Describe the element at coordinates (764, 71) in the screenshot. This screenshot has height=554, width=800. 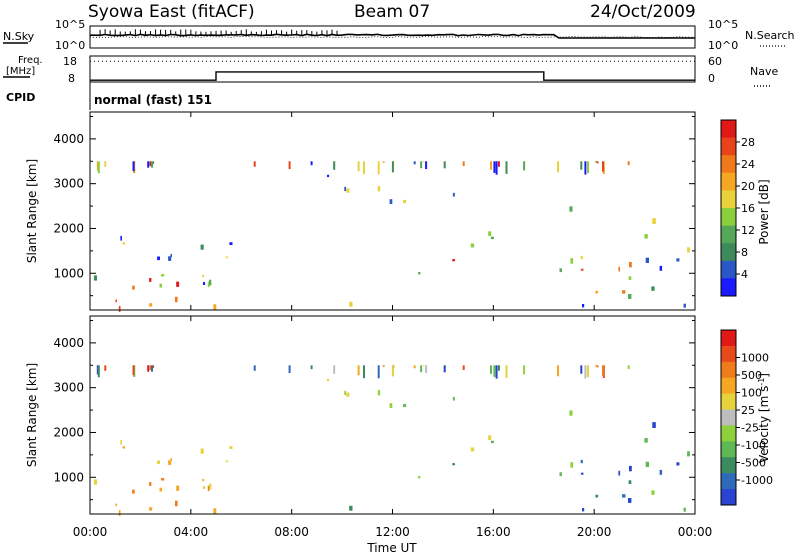
I see `nave-label: Nave` at that location.